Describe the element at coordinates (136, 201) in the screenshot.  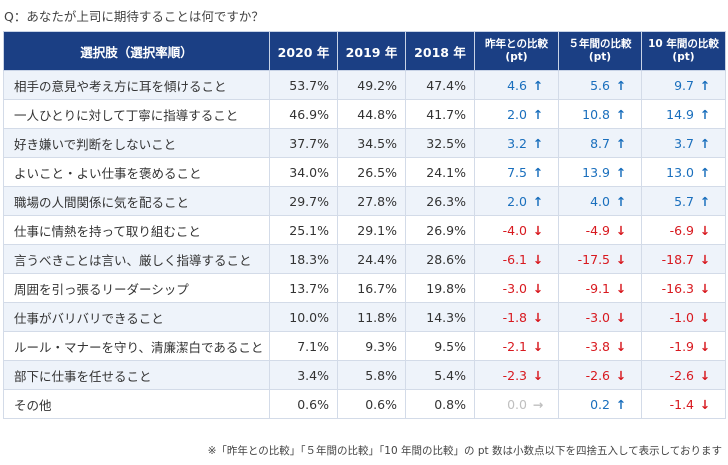
I see `option-label: 職場の人間関係に気を配ること` at that location.